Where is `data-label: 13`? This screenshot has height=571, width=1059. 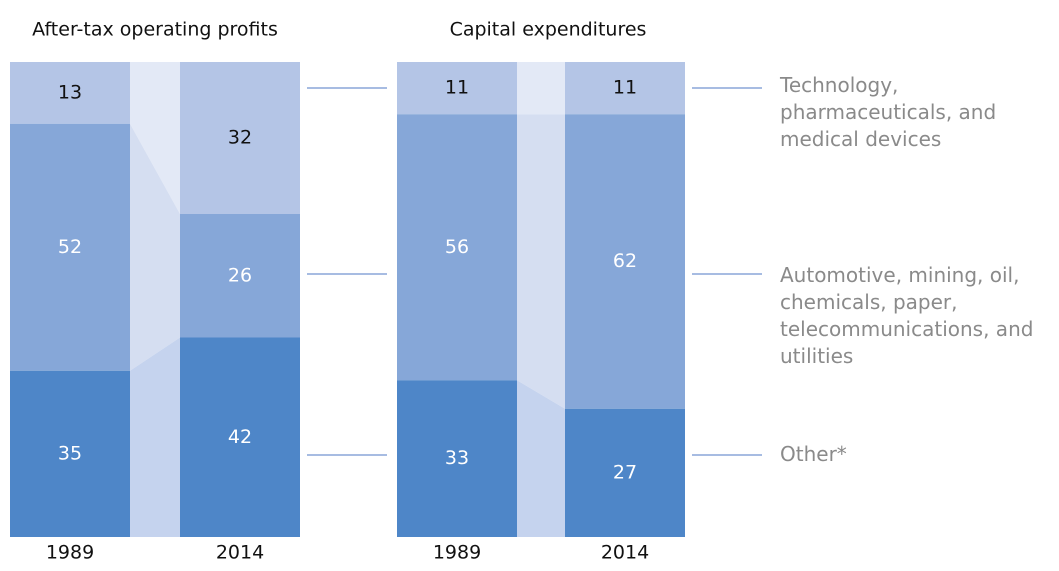
data-label: 13 is located at coordinates (70, 92).